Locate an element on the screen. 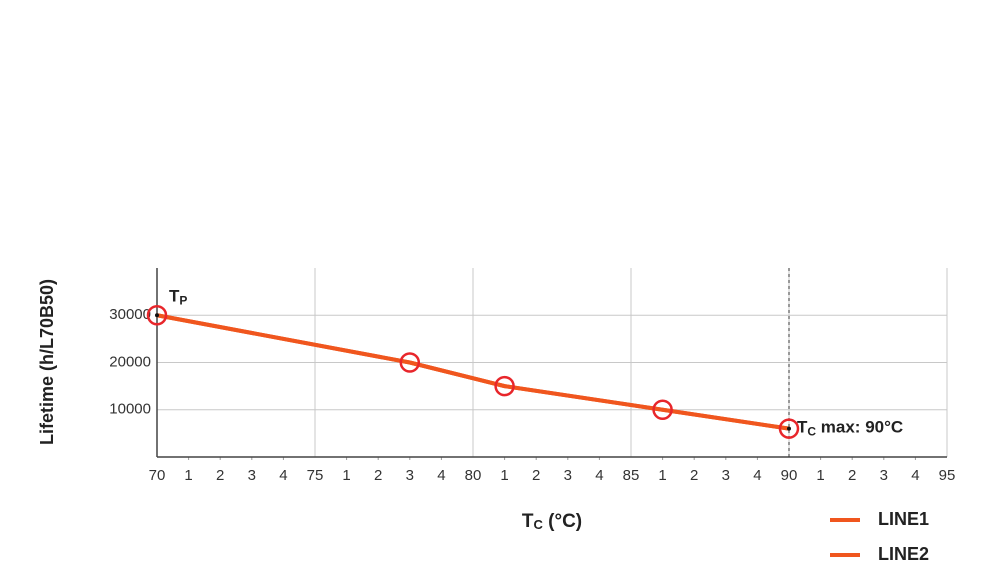  y-tick-label: 20000 is located at coordinates (130, 361).